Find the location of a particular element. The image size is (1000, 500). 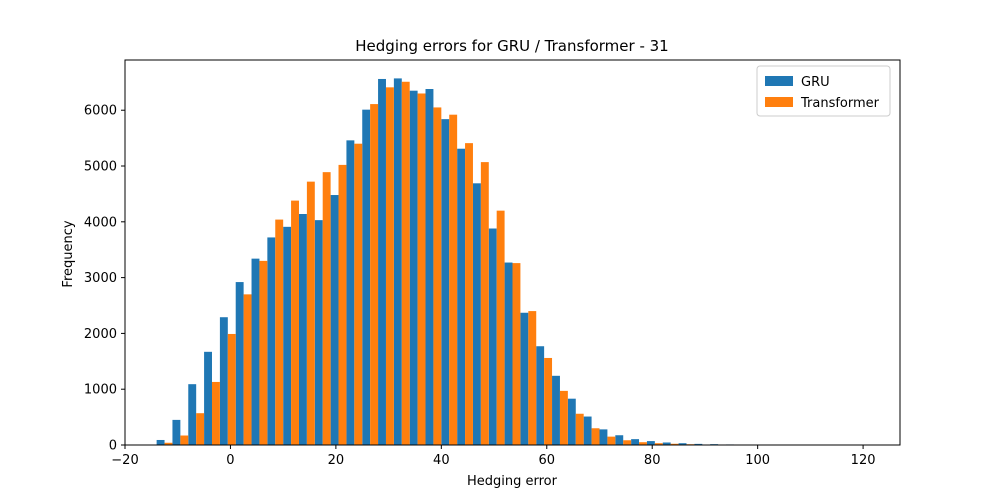

legend: GRU Transformer is located at coordinates (823, 91).